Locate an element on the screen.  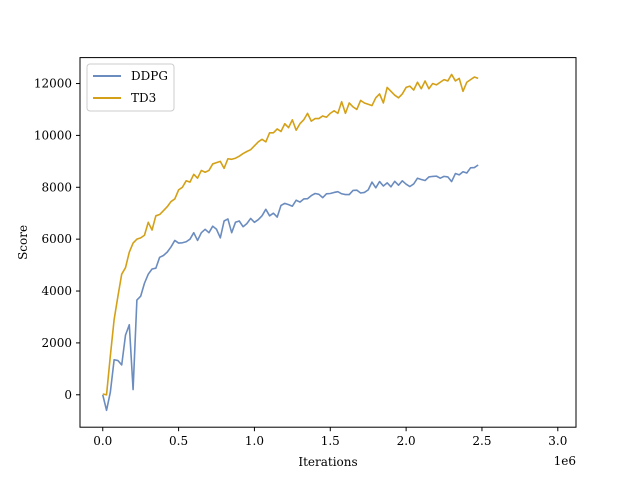
y-tick-label: 6000 is located at coordinates (56, 239).